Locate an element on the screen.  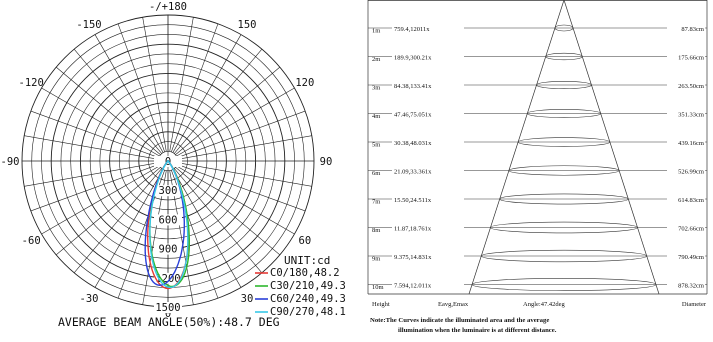
row-values: 47.46,75.051x is located at coordinates (413, 115).